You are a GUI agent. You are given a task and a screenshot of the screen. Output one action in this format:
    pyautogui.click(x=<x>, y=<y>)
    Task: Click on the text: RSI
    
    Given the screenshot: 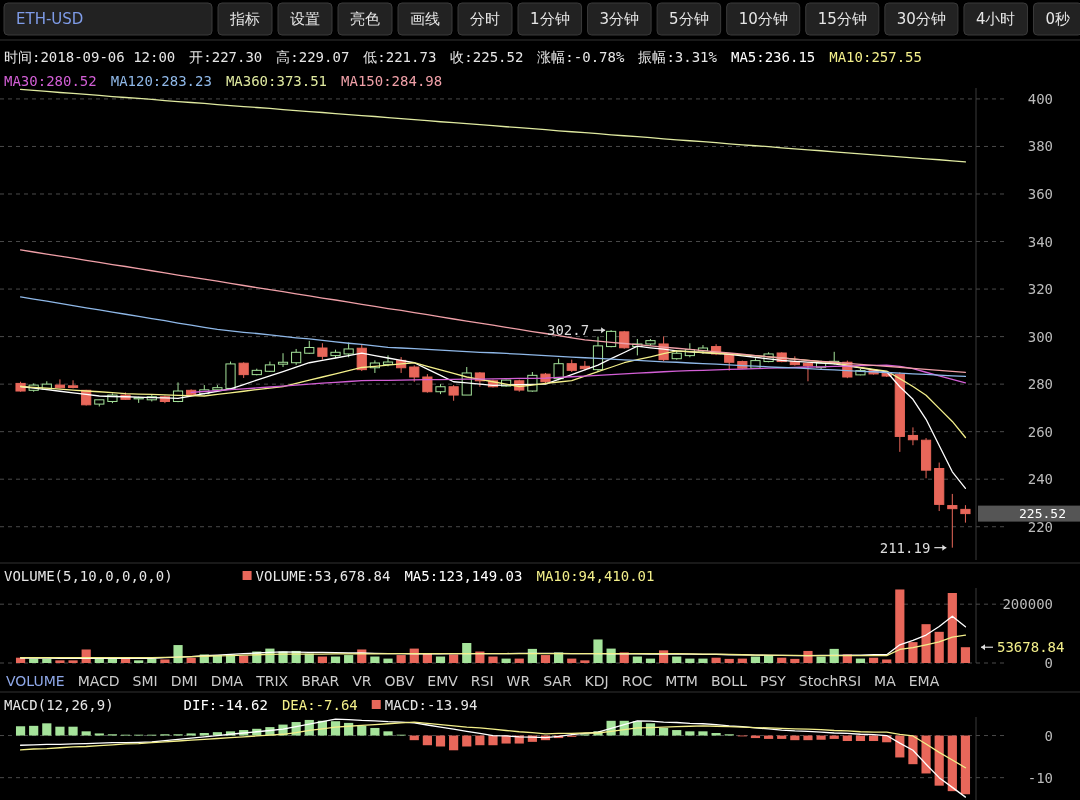 What is the action you would take?
    pyautogui.click(x=482, y=681)
    